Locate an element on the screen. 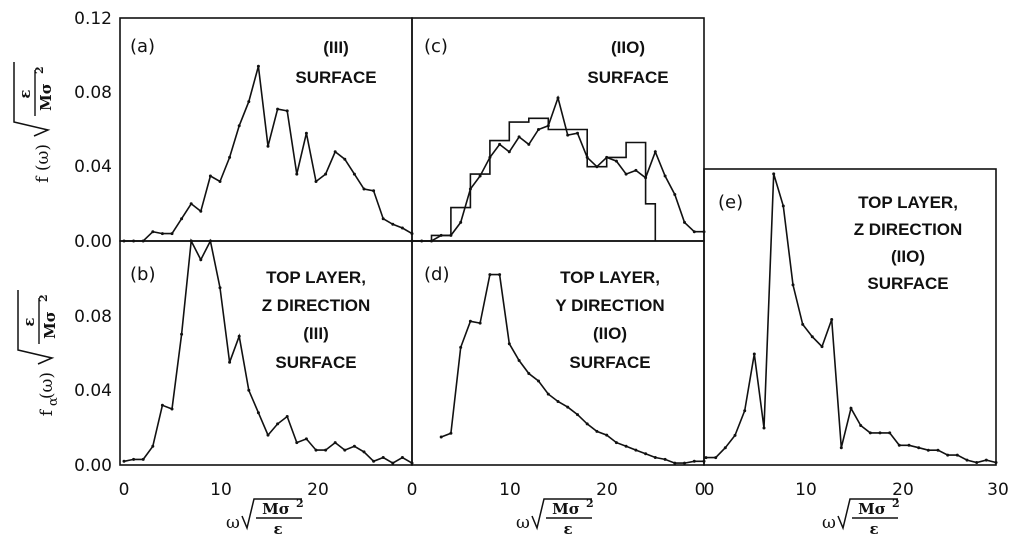 Image resolution: width=1018 pixels, height=544 pixels. y-axis-label-bottom-f: f is located at coordinates (47, 412).